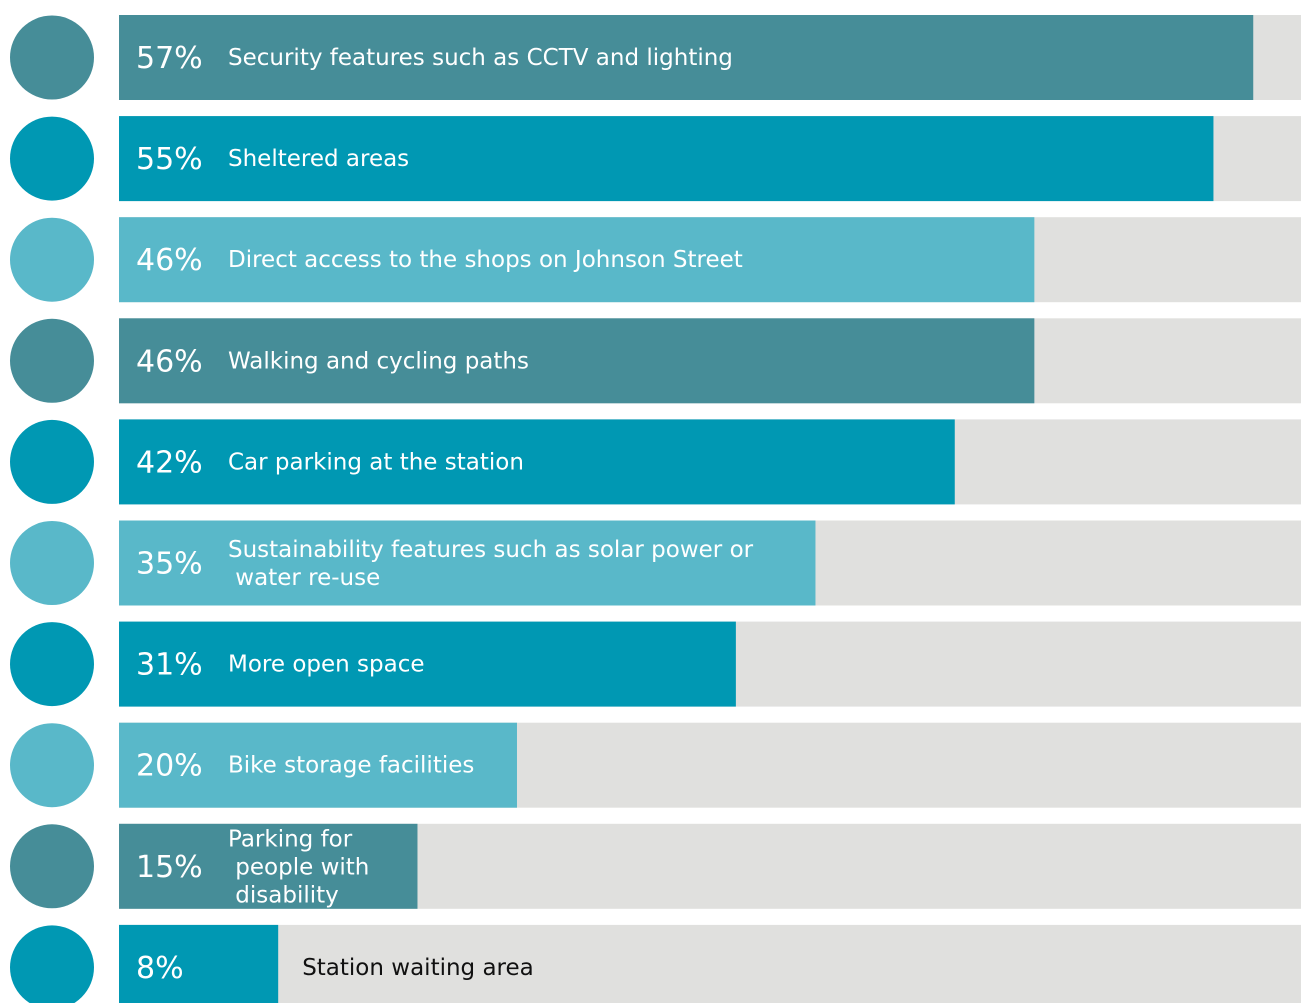 The width and height of the screenshot is (1301, 1003). What do you see at coordinates (351, 766) in the screenshot?
I see `category-label: Bike storage facilities` at bounding box center [351, 766].